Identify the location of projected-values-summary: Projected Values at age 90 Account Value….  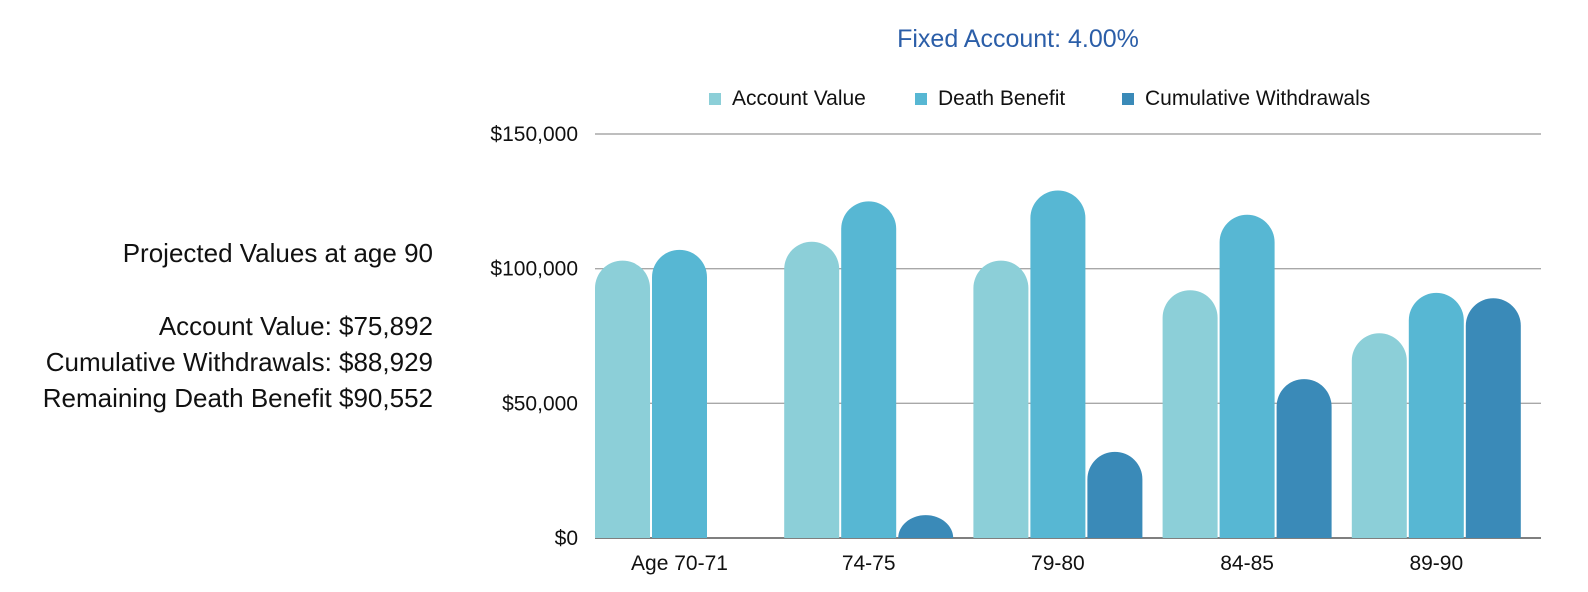
(216, 326).